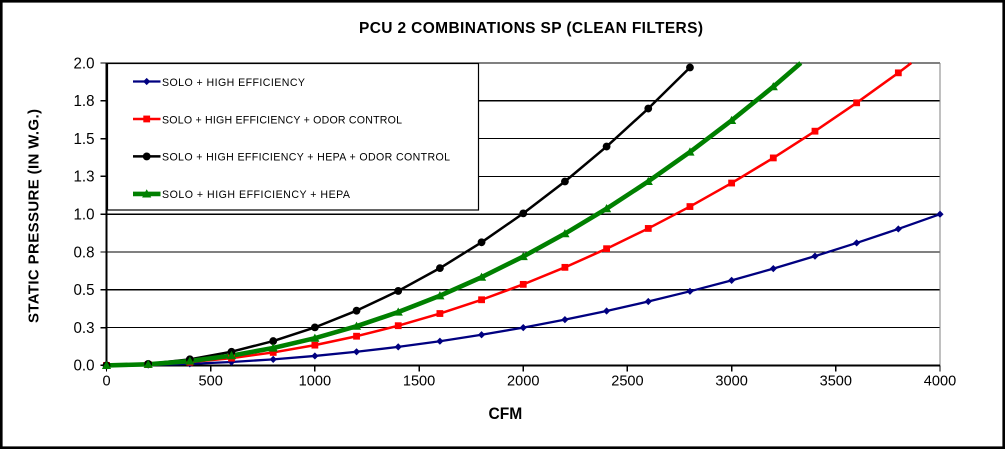  Describe the element at coordinates (531, 28) in the screenshot. I see `svg-text:PCU 2 COMBINATIONS SP (CLEAN F: PCU 2 COMBINATIONS SP (CLEAN FILTERS)` at that location.